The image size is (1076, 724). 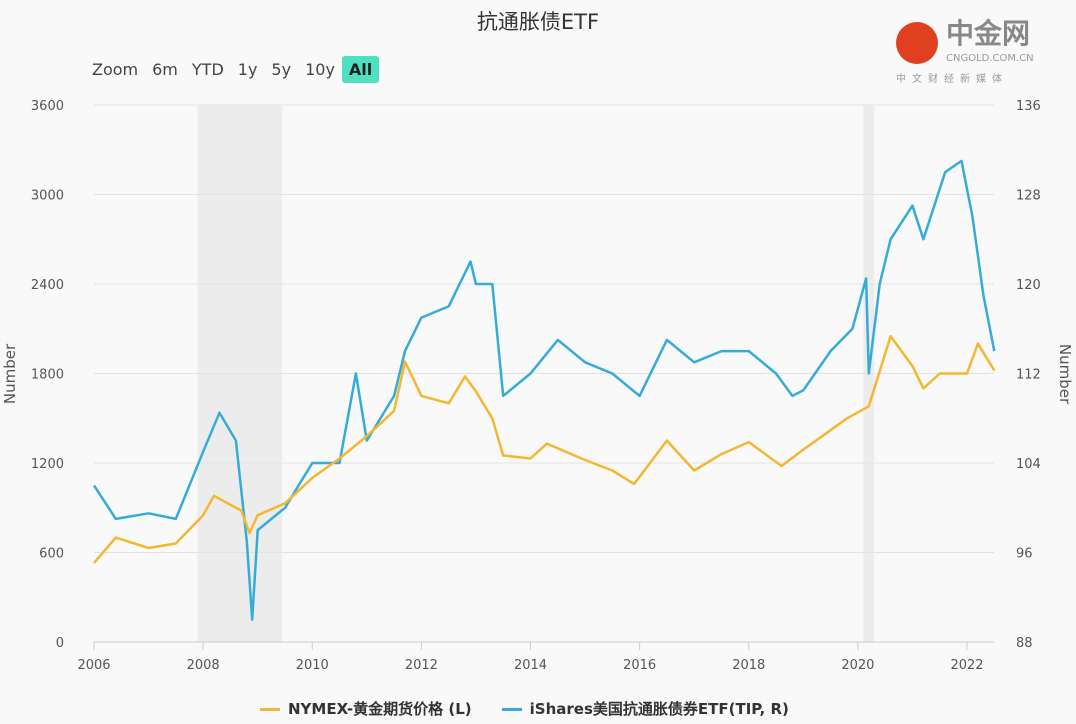 I want to click on x-tick-label: 2016, so click(x=639, y=665).